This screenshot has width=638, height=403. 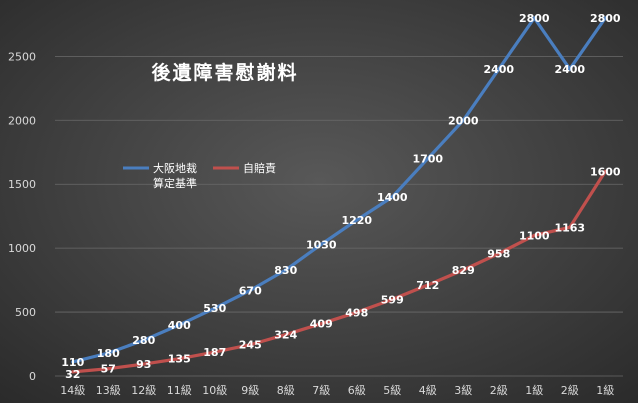 I want to click on data-label: 1163, so click(x=569, y=227).